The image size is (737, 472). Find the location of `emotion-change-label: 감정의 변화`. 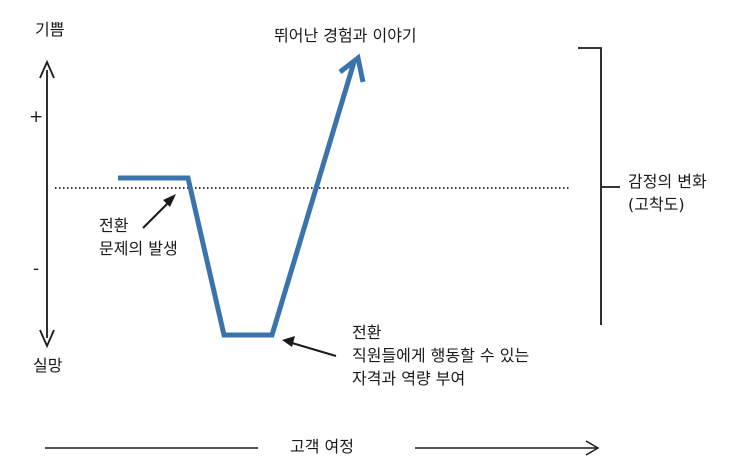

emotion-change-label: 감정의 변화 is located at coordinates (667, 181).